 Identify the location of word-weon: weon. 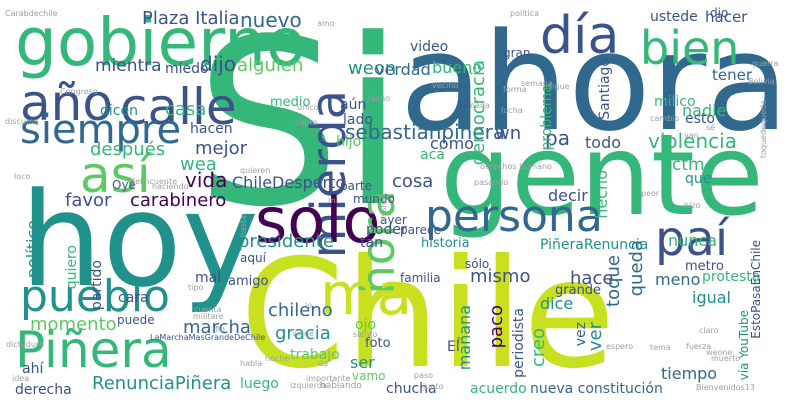
(372, 68).